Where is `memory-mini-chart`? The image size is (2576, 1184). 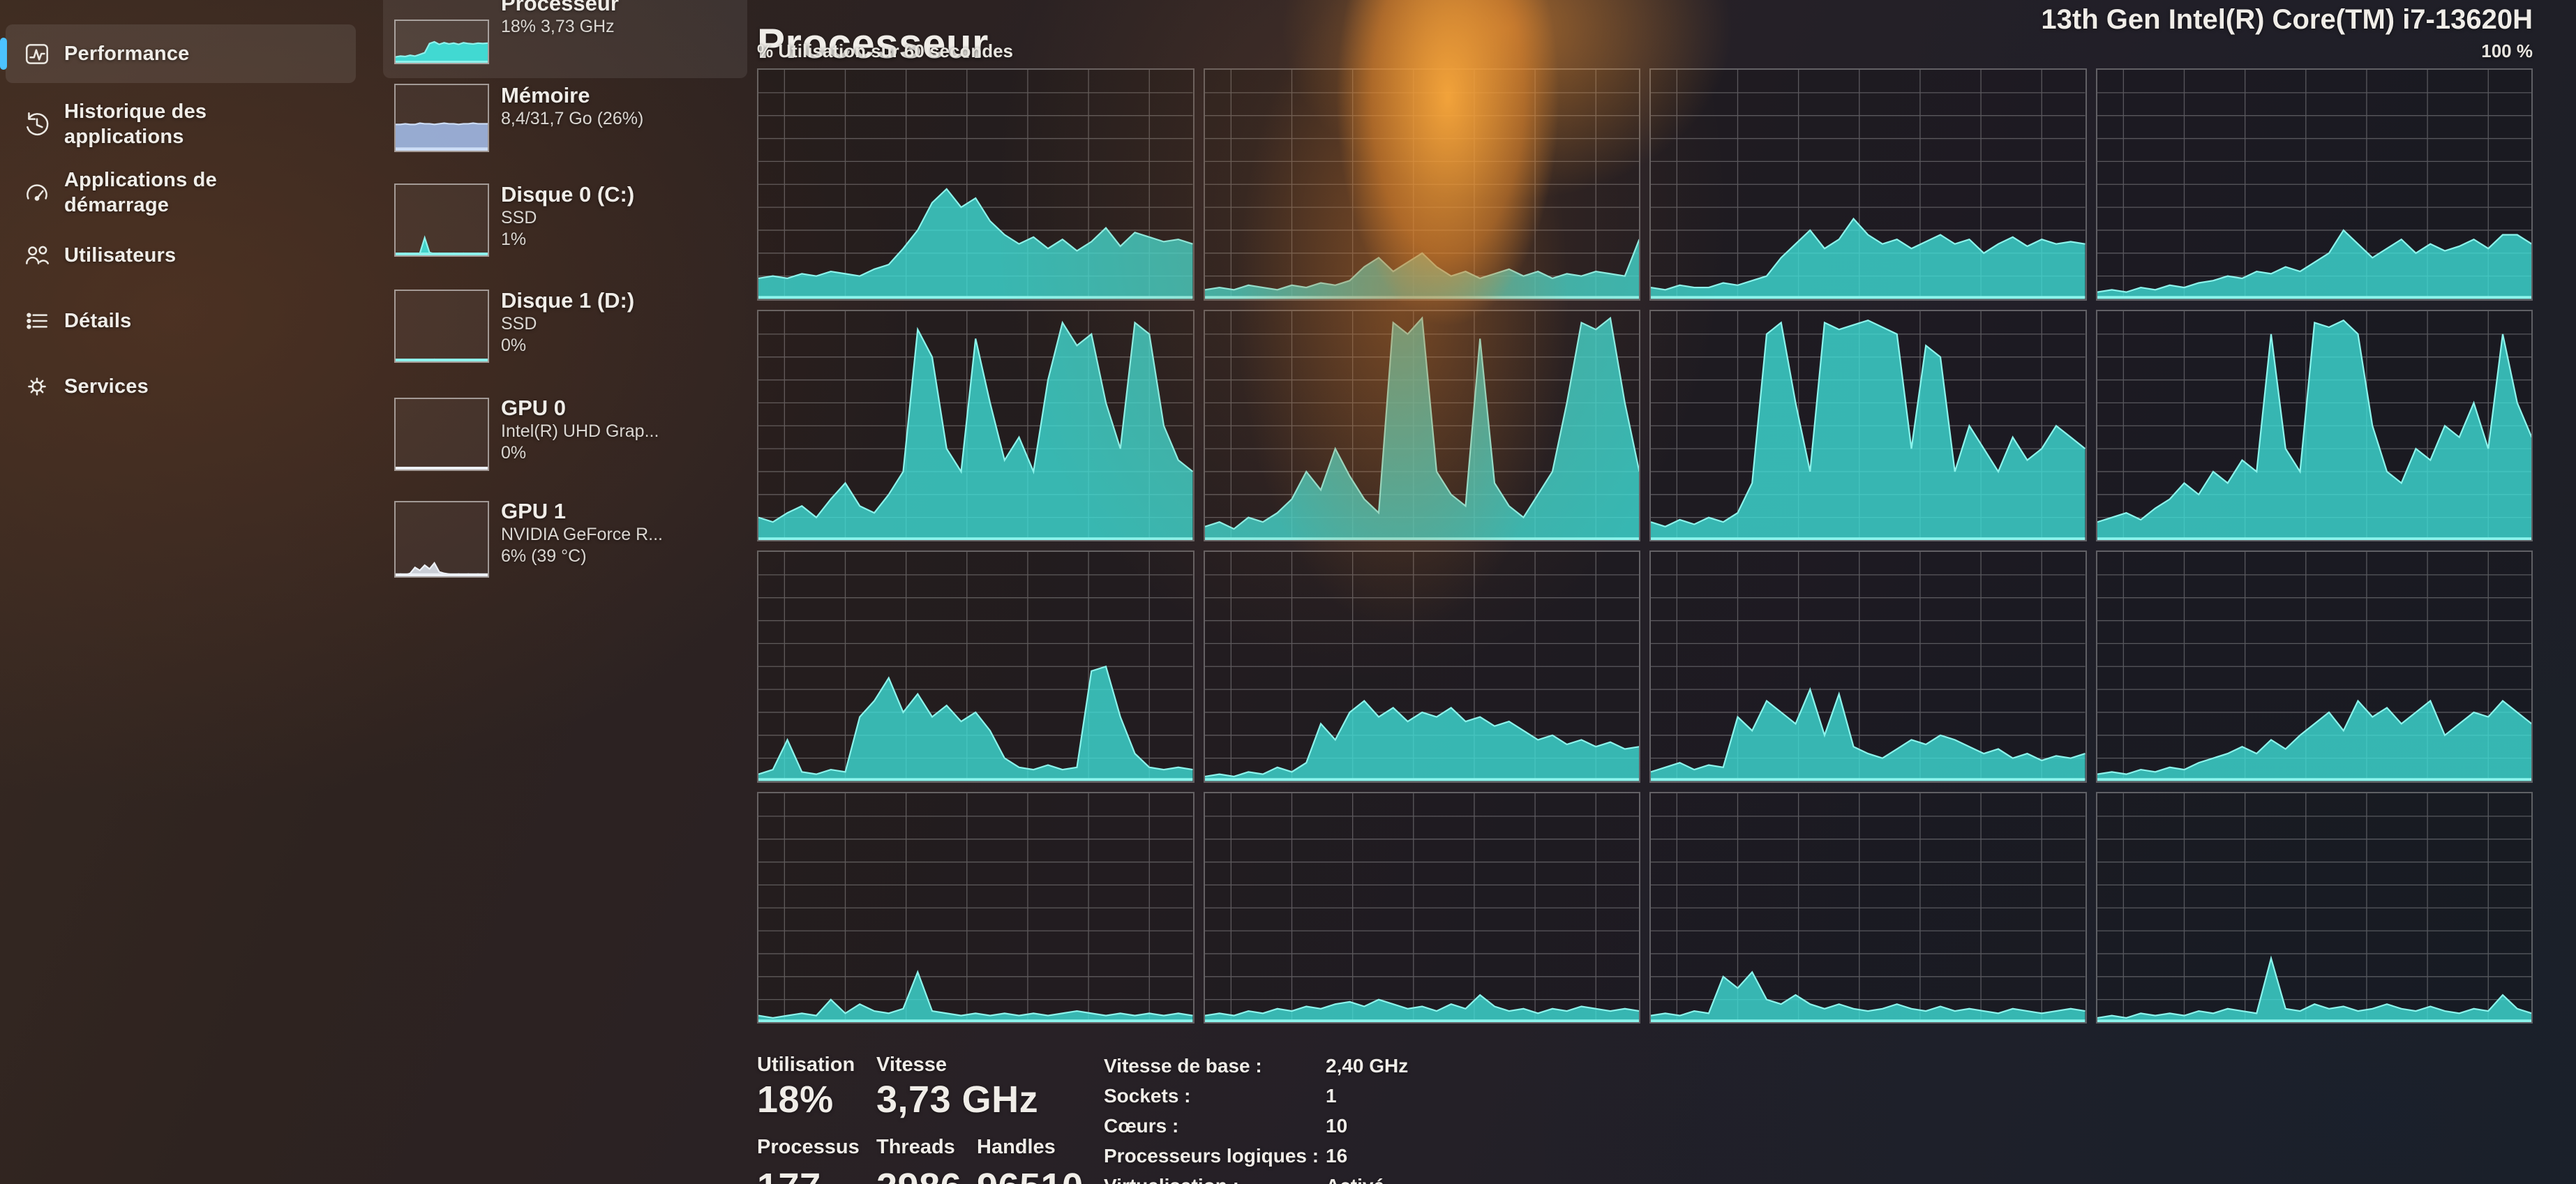
memory-mini-chart is located at coordinates (441, 118).